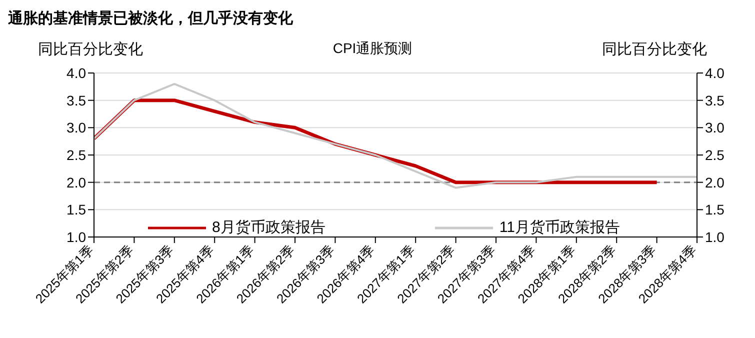 The image size is (755, 338). I want to click on y2-tick-label: 2.5, so click(715, 154).